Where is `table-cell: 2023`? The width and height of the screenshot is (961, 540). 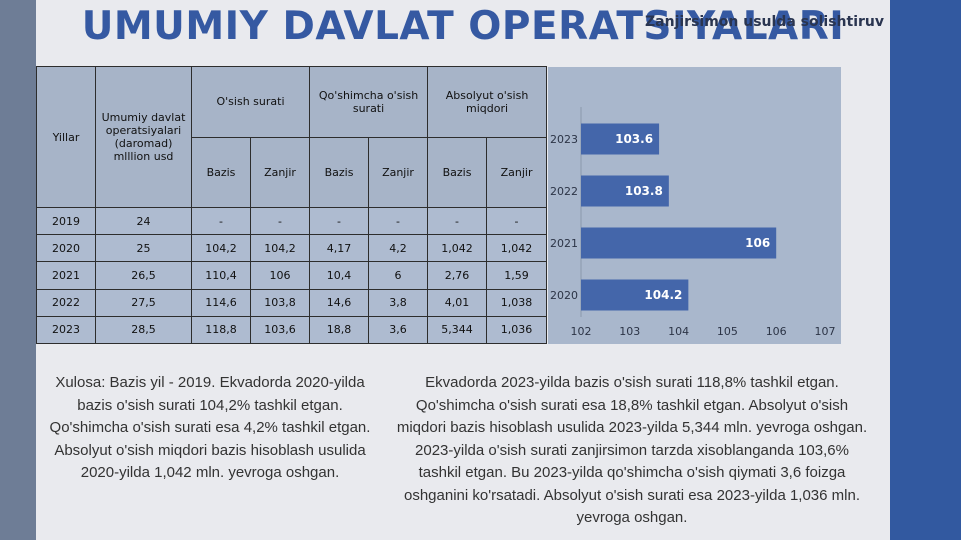 table-cell: 2023 is located at coordinates (66, 330).